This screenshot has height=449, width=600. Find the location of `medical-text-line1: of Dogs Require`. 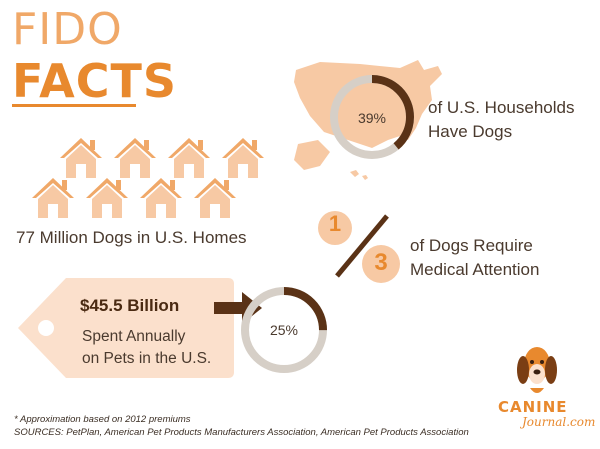

medical-text-line1: of Dogs Require is located at coordinates (471, 245).